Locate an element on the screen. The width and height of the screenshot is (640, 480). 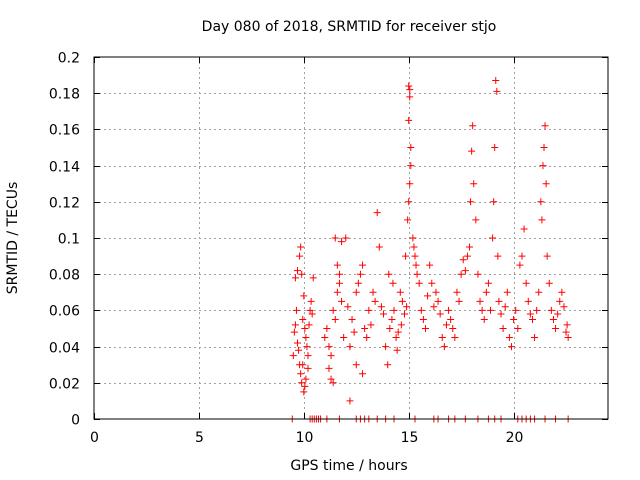
y-tick-label: 0.14 is located at coordinates (64, 168).